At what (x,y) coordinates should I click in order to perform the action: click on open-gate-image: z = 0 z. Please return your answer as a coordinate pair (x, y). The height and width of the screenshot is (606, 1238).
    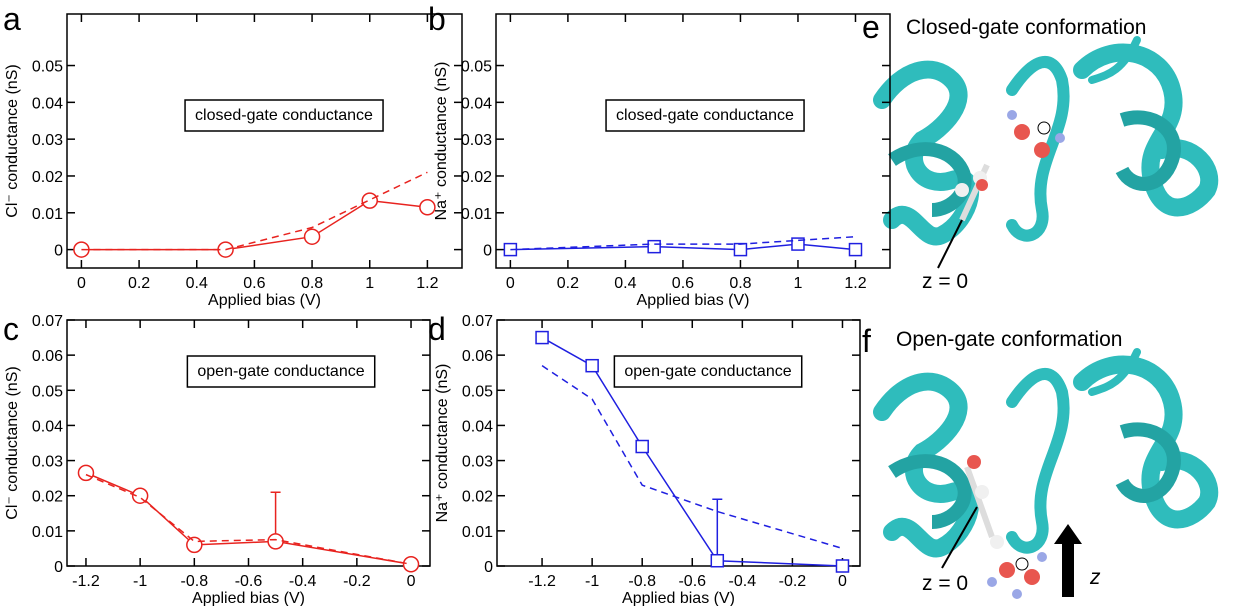
    Looking at the image, I should click on (1045, 475).